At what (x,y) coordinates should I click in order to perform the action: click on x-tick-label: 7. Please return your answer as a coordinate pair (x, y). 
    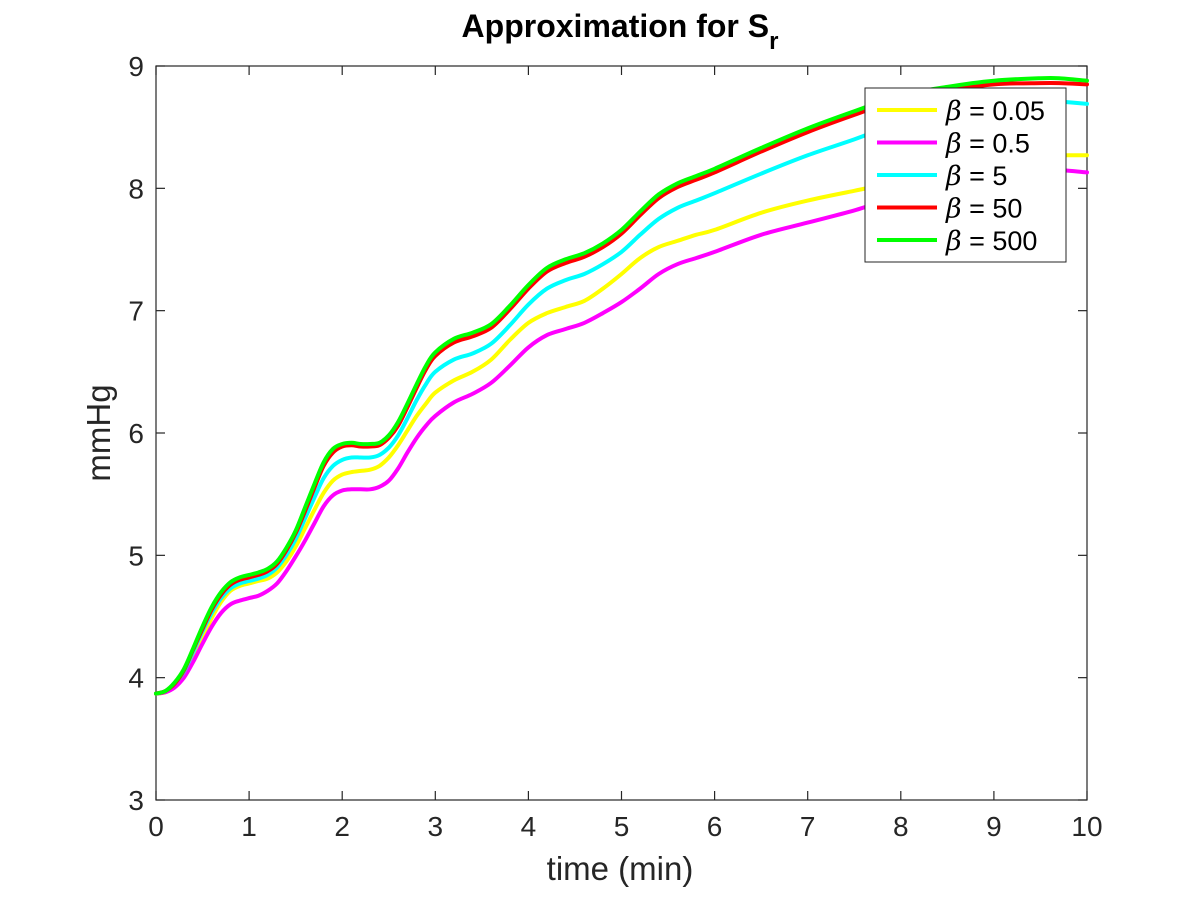
    Looking at the image, I should click on (808, 826).